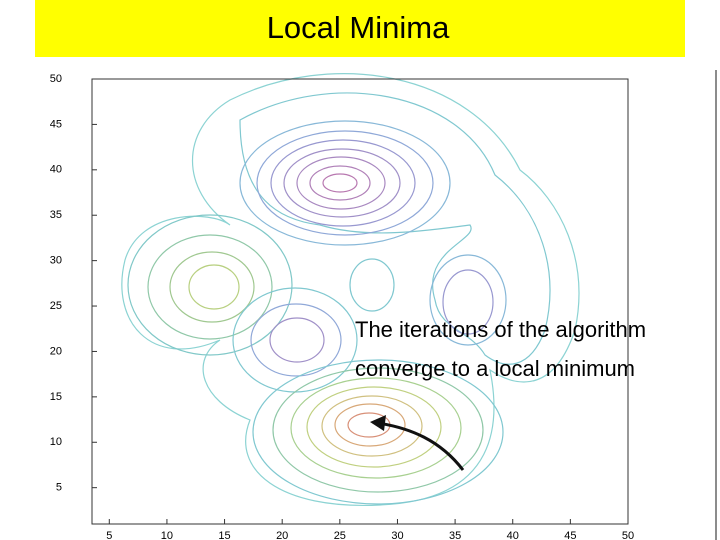  Describe the element at coordinates (56, 351) in the screenshot. I see `y-tick-label: 20` at that location.